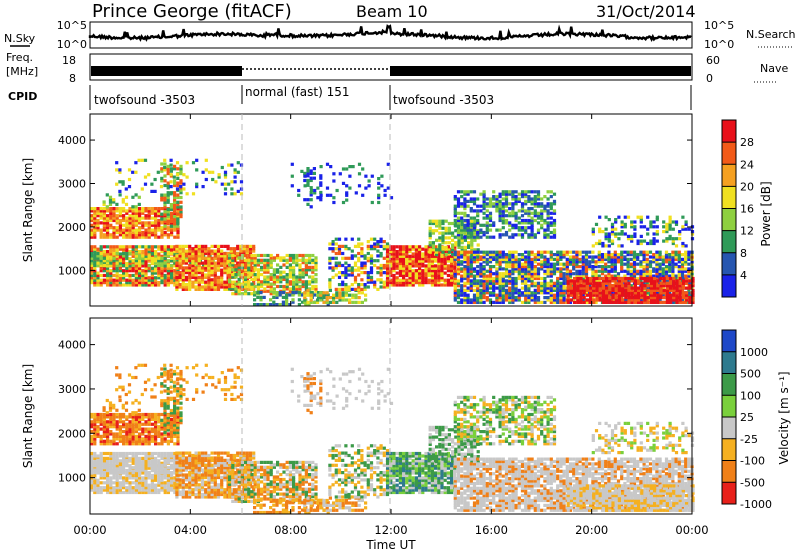 This screenshot has height=554, width=800. What do you see at coordinates (390, 33) in the screenshot?
I see `noise-trace` at bounding box center [390, 33].